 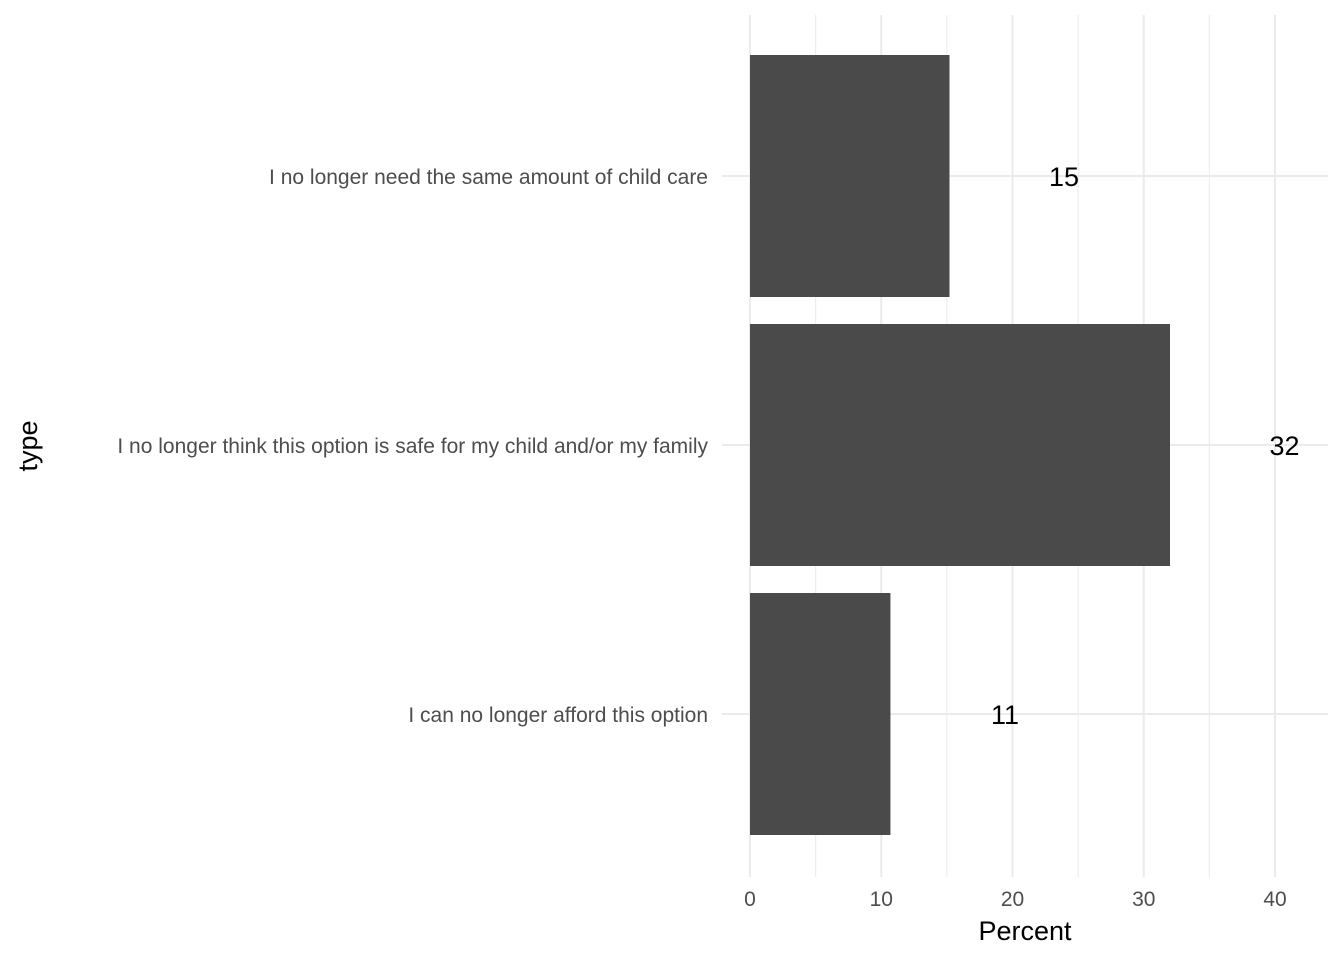 What do you see at coordinates (1064, 177) in the screenshot?
I see `data-label: 15` at bounding box center [1064, 177].